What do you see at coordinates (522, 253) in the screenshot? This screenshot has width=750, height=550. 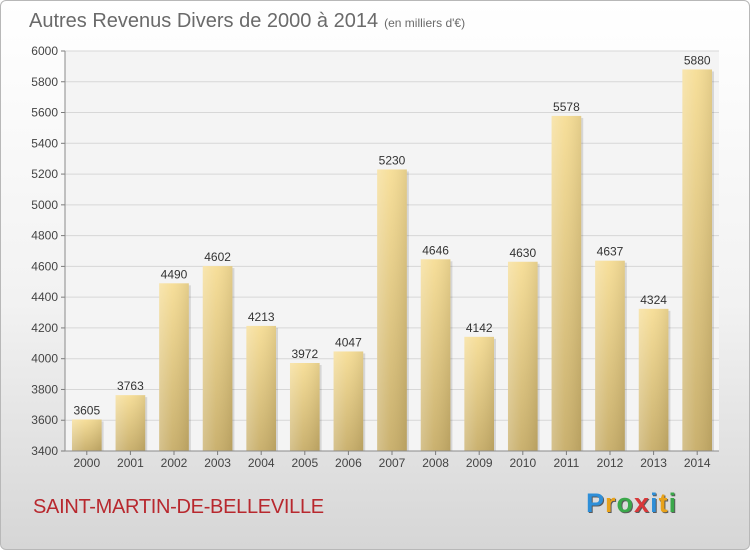 I see `data-label: 4630` at bounding box center [522, 253].